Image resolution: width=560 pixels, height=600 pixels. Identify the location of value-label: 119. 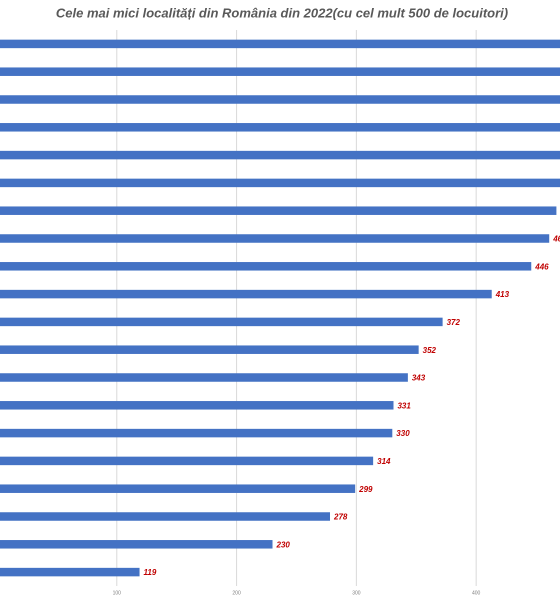
(150, 572).